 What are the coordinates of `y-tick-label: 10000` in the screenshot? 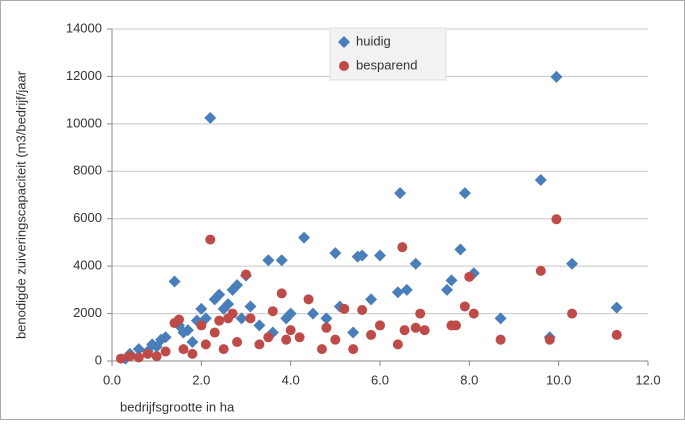 It's located at (84, 122).